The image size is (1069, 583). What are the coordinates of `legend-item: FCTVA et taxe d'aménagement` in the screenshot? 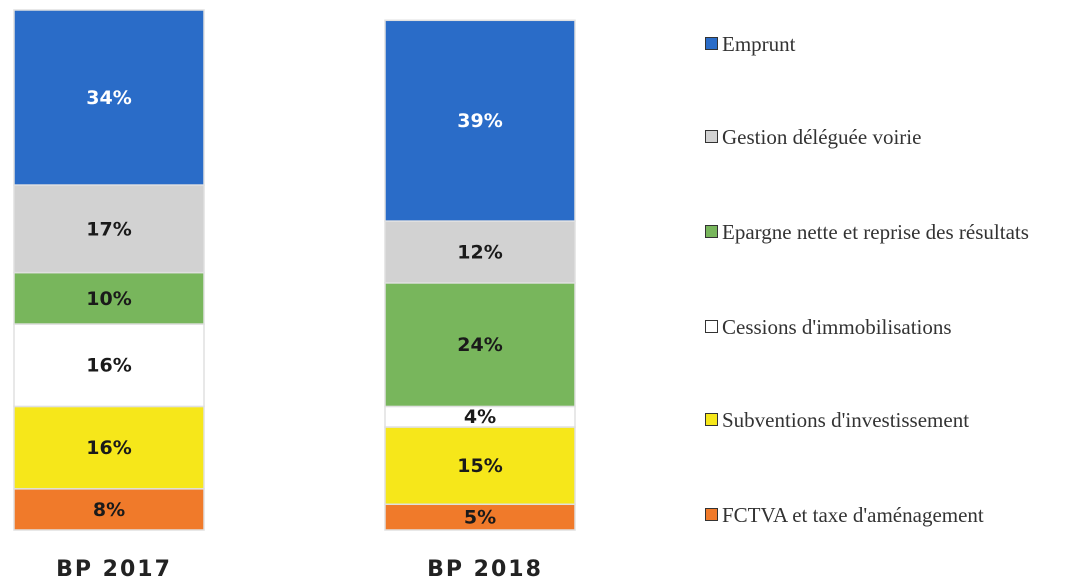 It's located at (875, 515).